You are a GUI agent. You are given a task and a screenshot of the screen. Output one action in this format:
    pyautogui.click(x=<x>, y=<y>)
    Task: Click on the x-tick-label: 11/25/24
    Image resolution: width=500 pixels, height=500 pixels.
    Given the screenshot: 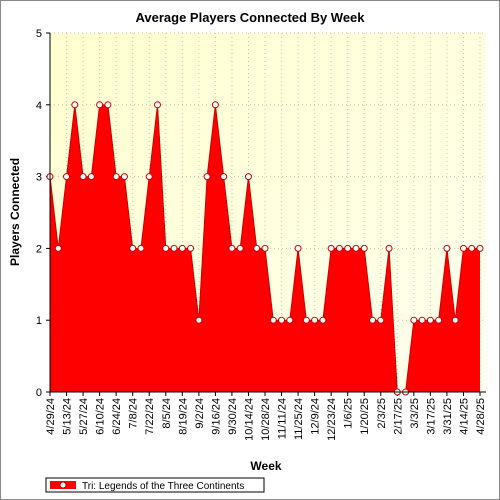 What is the action you would take?
    pyautogui.click(x=299, y=419)
    